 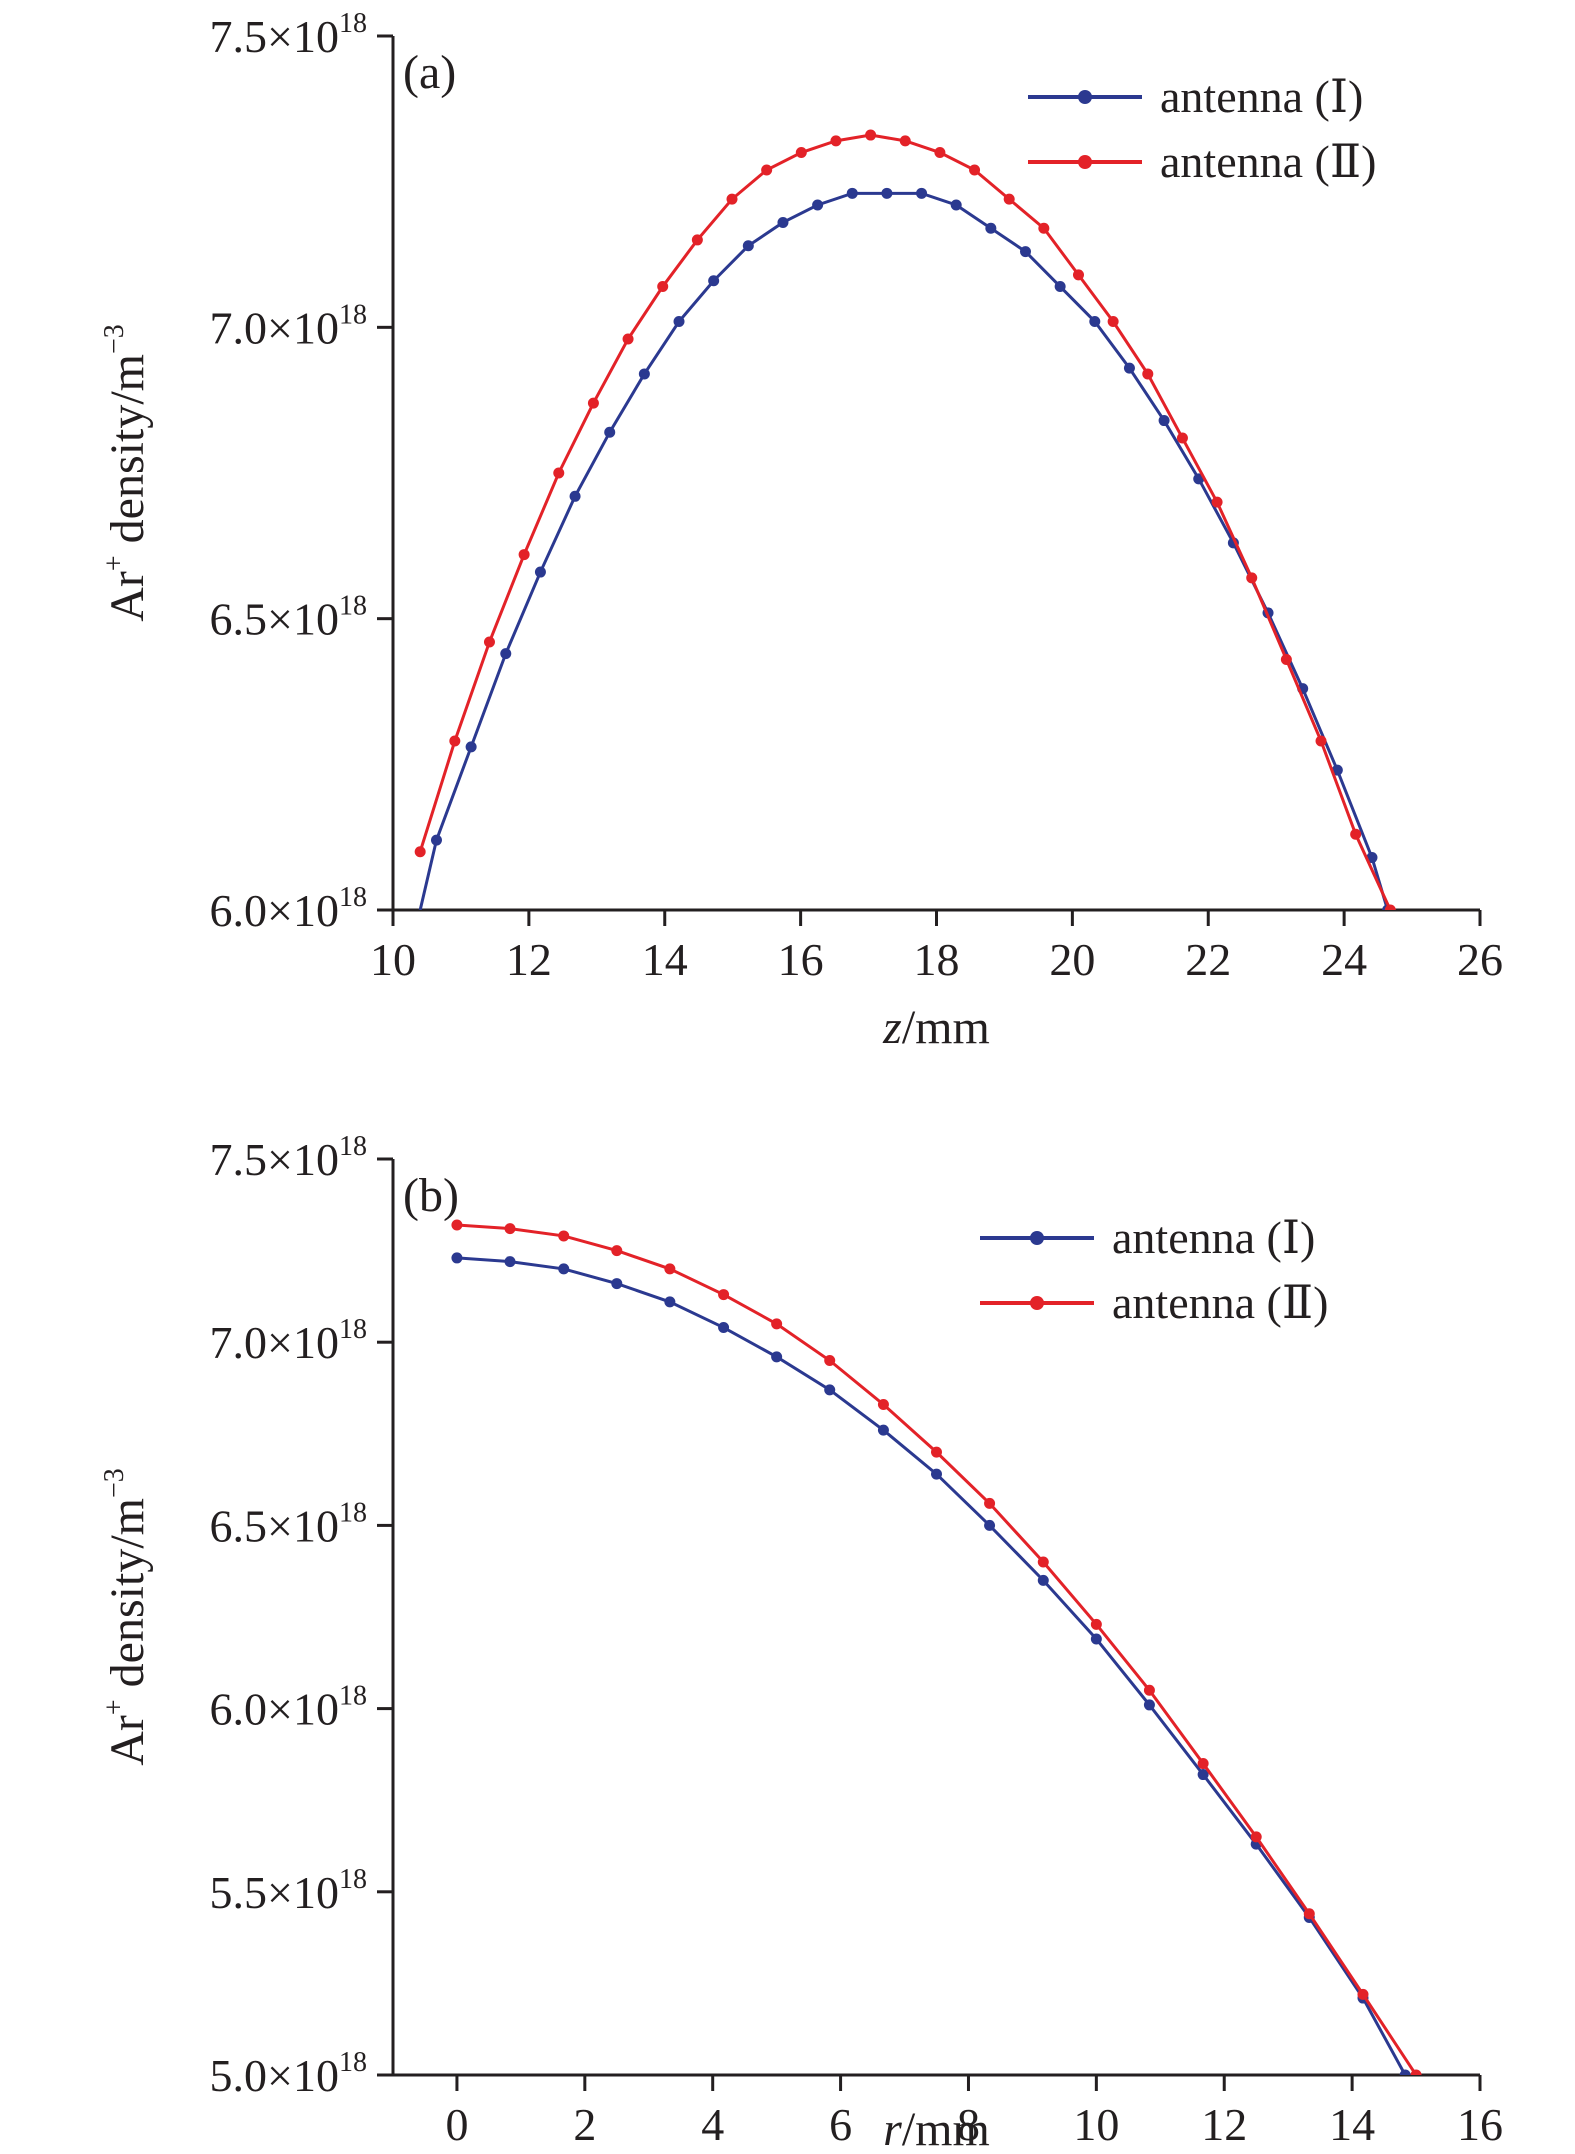 What do you see at coordinates (353, 1696) in the screenshot?
I see `y-tick-exponent: 18` at bounding box center [353, 1696].